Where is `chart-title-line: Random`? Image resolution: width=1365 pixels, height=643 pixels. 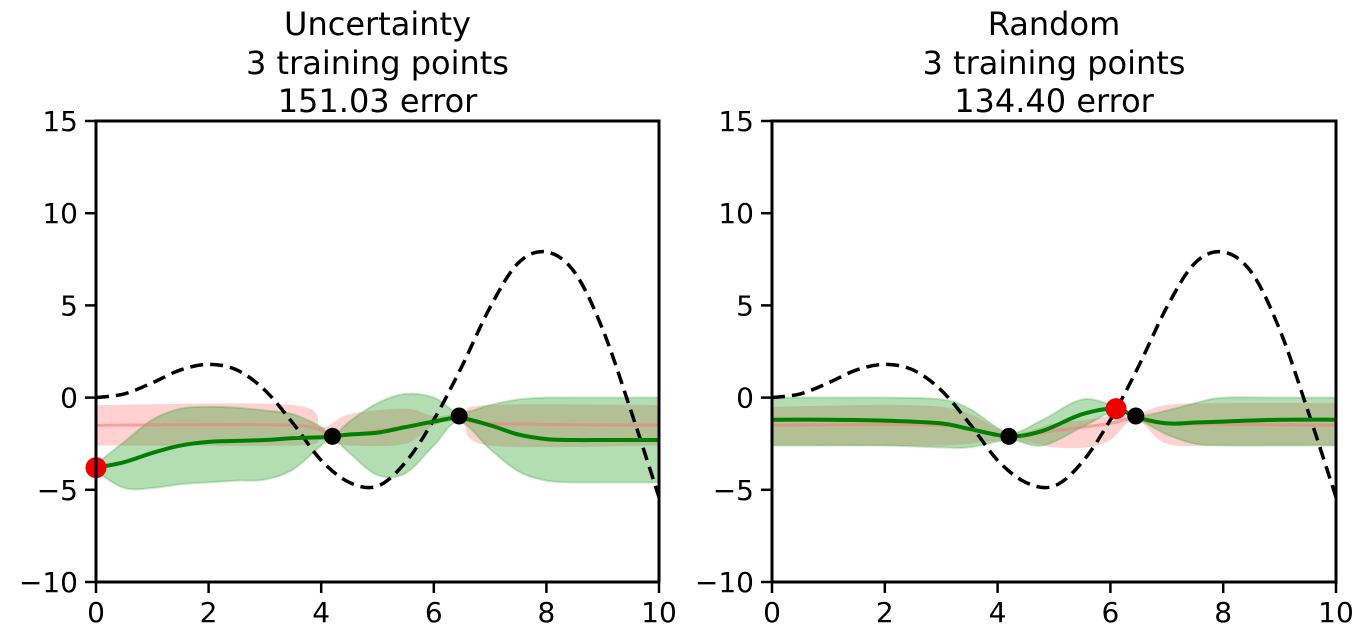
chart-title-line: Random is located at coordinates (1054, 24).